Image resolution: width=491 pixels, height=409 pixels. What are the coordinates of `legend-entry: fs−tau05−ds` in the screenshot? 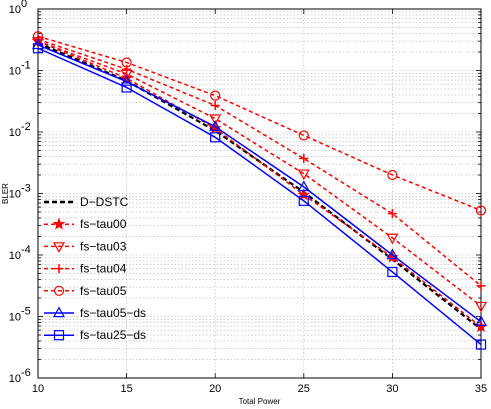 It's located at (95, 313).